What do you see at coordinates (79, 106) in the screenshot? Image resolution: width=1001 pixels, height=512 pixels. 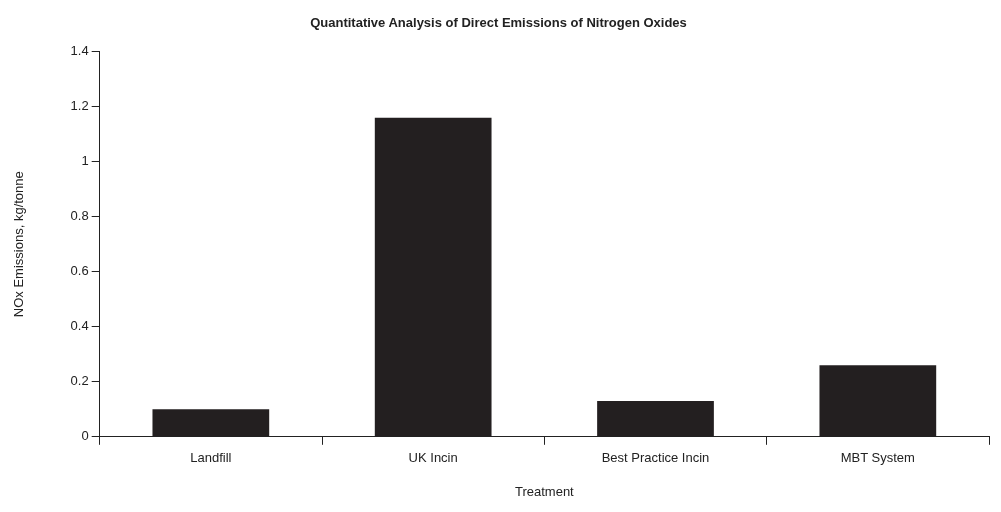 I see `y-tick-label: 1.2` at bounding box center [79, 106].